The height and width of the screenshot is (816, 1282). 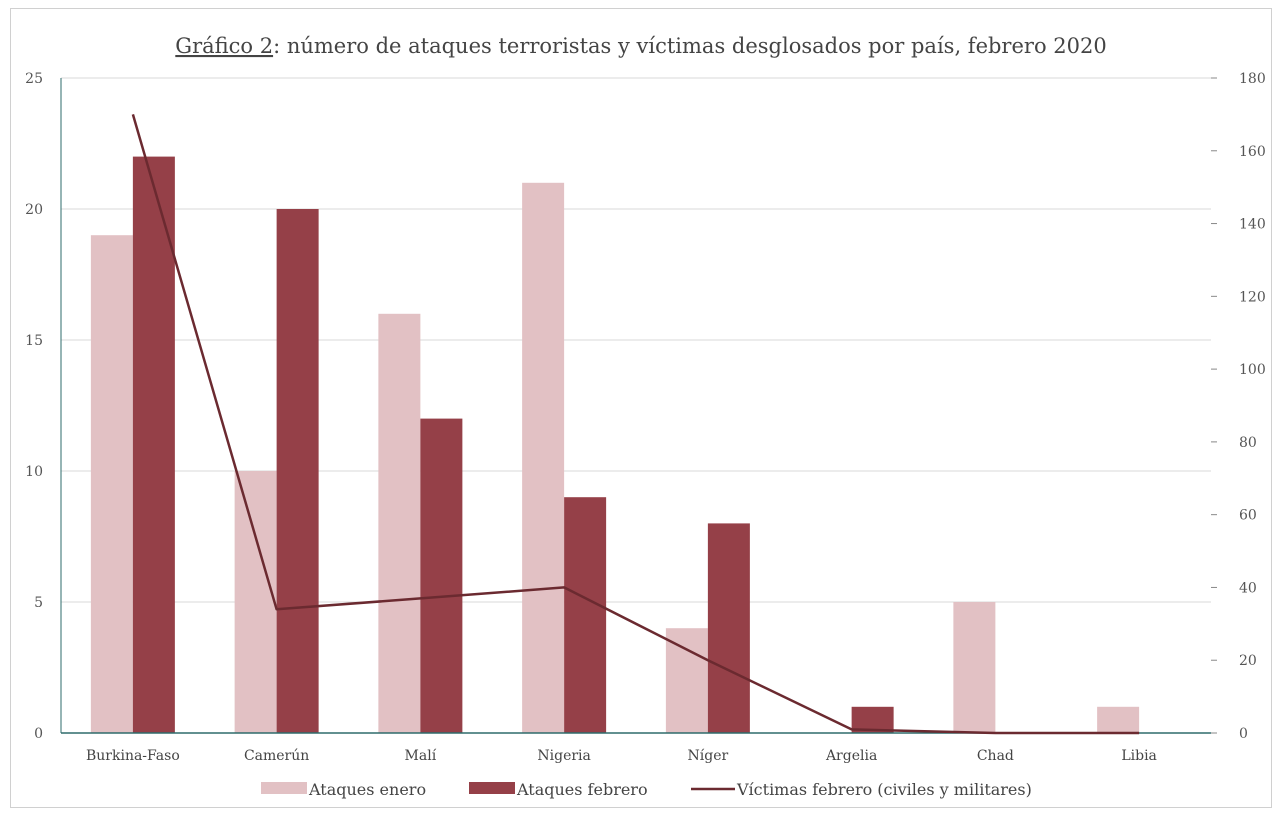 I want to click on y-left-tick-label: 5, so click(x=38, y=603).